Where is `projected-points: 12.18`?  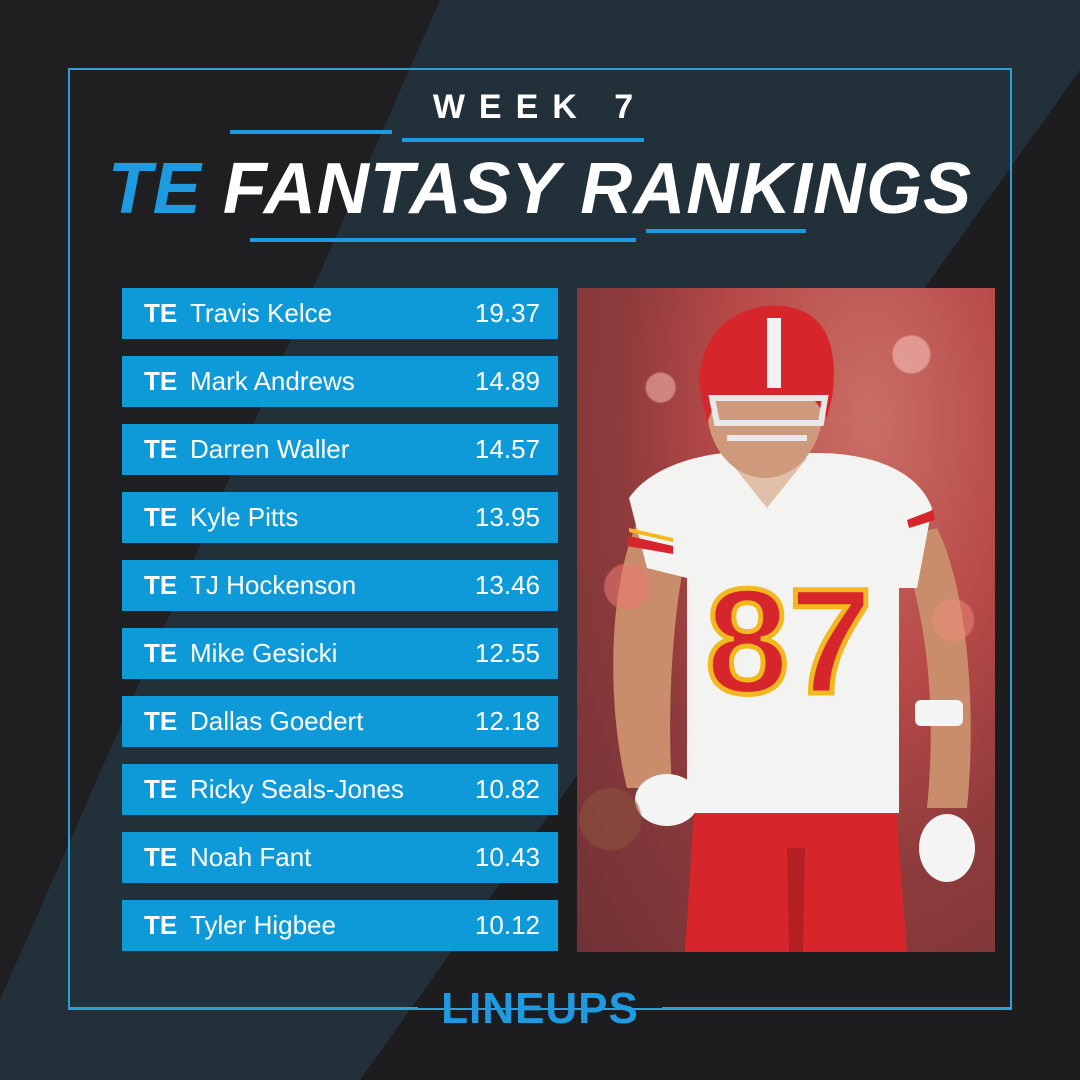
projected-points: 12.18 is located at coordinates (507, 721).